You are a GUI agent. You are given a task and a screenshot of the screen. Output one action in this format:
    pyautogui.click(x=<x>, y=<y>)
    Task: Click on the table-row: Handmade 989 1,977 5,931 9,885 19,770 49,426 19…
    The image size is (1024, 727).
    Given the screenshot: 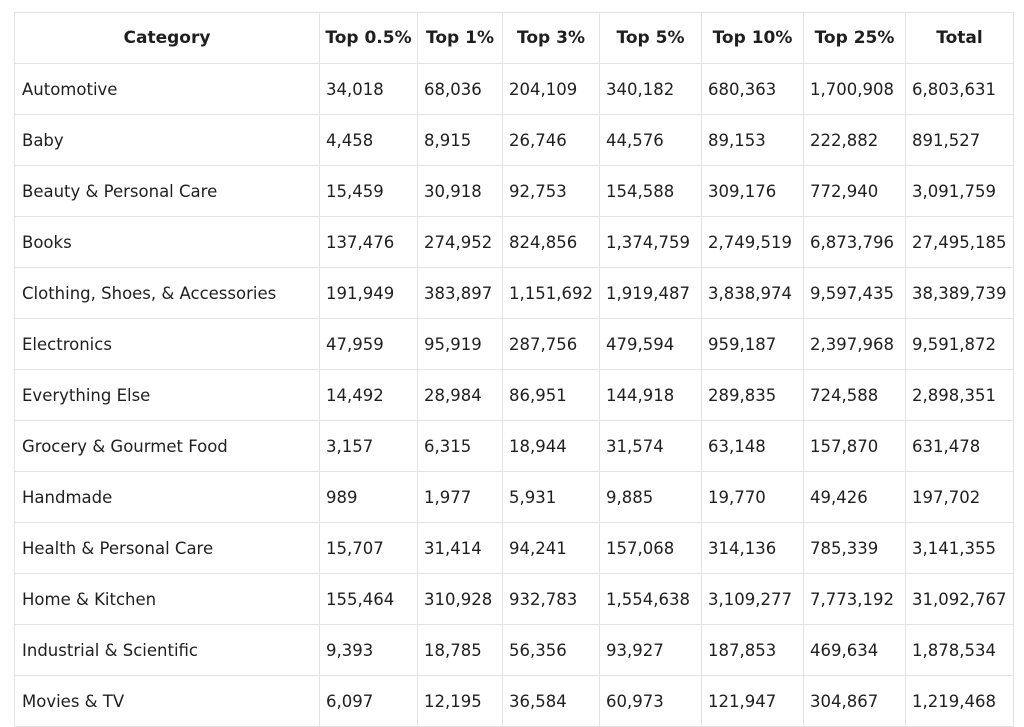 What is the action you would take?
    pyautogui.click(x=514, y=497)
    